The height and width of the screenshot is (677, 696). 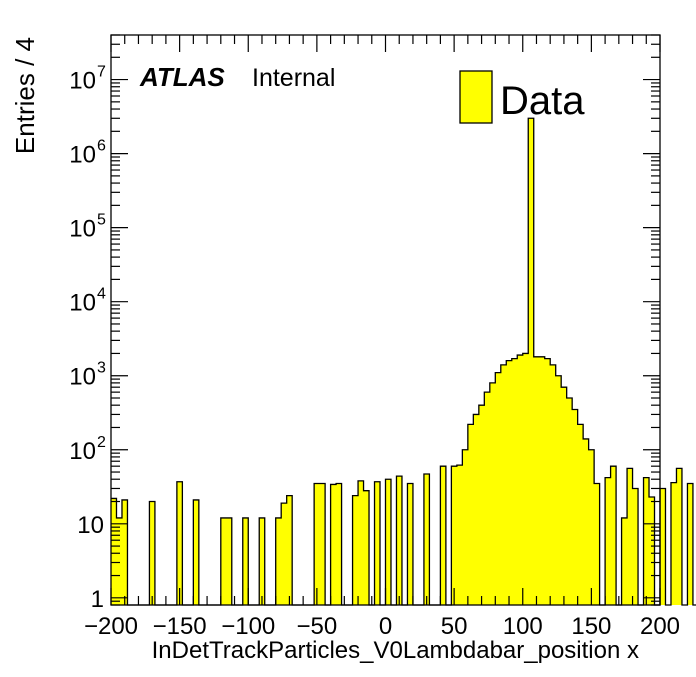 I want to click on legend-label: Data, so click(x=542, y=101).